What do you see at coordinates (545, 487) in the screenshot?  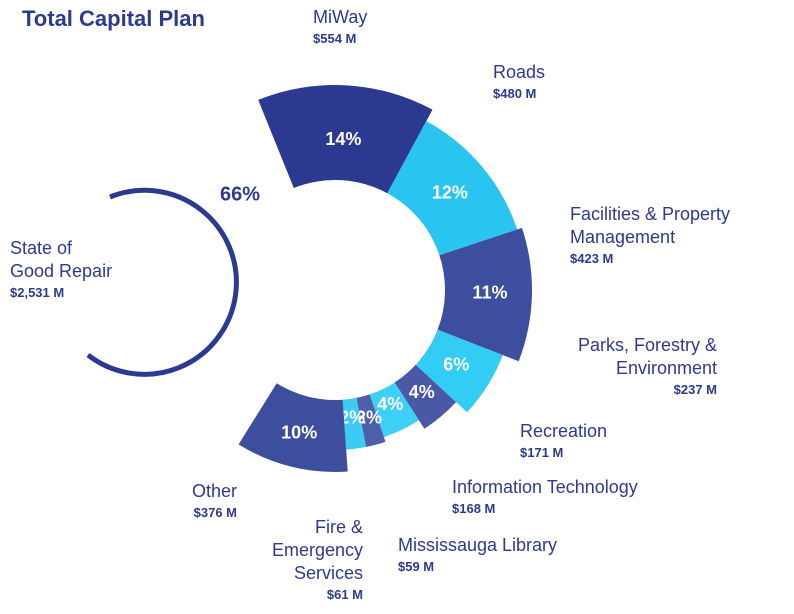 I see `category-name: Information Technology` at bounding box center [545, 487].